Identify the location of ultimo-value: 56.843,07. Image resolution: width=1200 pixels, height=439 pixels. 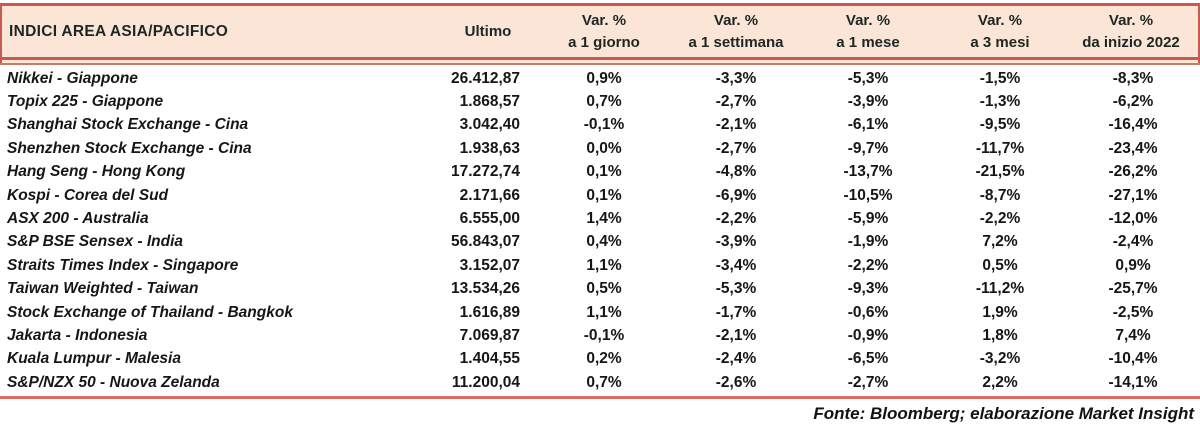
(485, 242).